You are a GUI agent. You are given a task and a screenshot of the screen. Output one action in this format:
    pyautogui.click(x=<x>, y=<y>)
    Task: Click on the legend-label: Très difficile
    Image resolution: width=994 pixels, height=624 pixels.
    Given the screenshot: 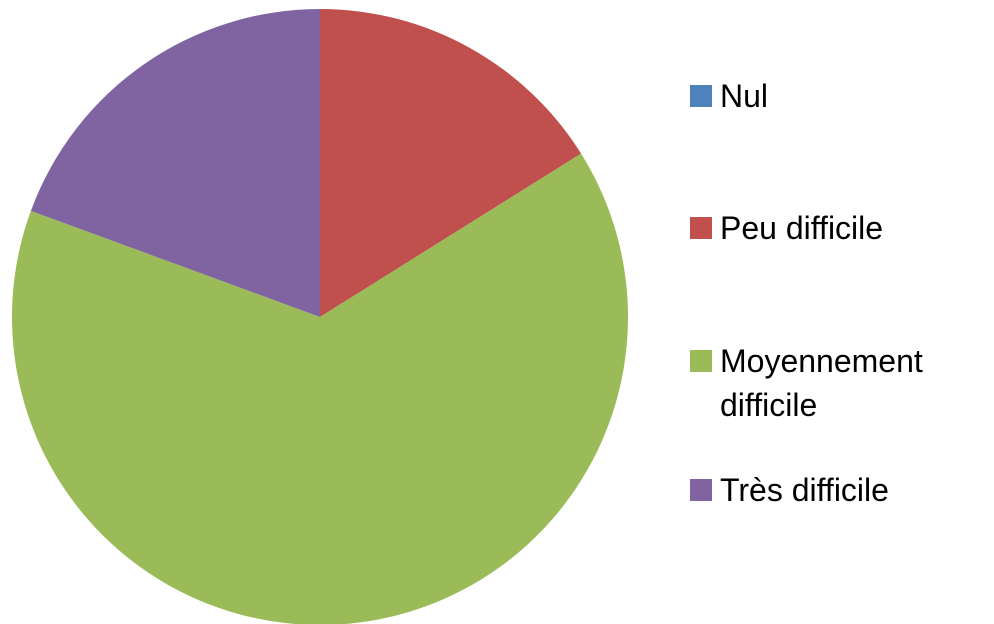 What is the action you would take?
    pyautogui.click(x=804, y=490)
    